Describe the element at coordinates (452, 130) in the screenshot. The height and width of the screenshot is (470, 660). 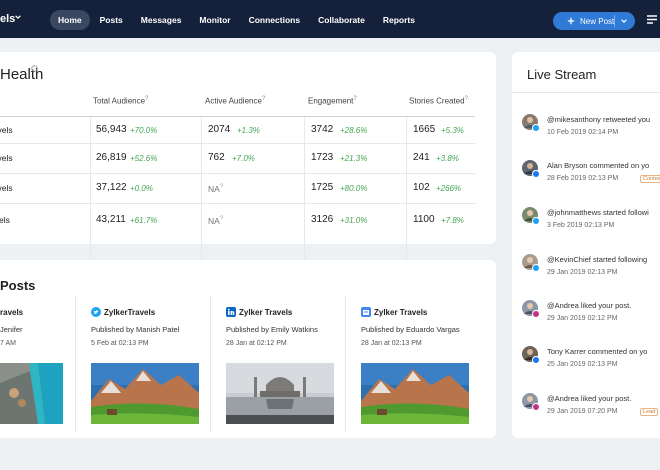
I see `metric-change: +5.3%` at that location.